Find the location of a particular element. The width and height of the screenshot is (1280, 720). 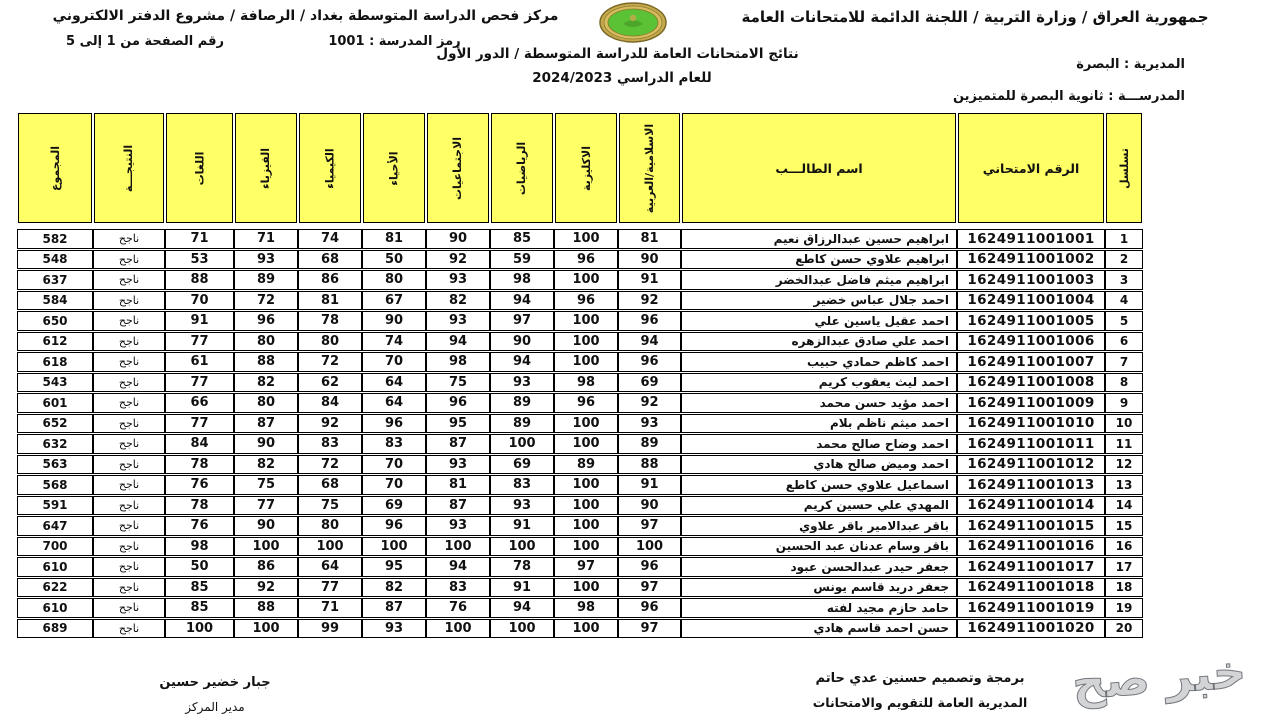

islamic-arabic-score-cell: 91 is located at coordinates (649, 280).